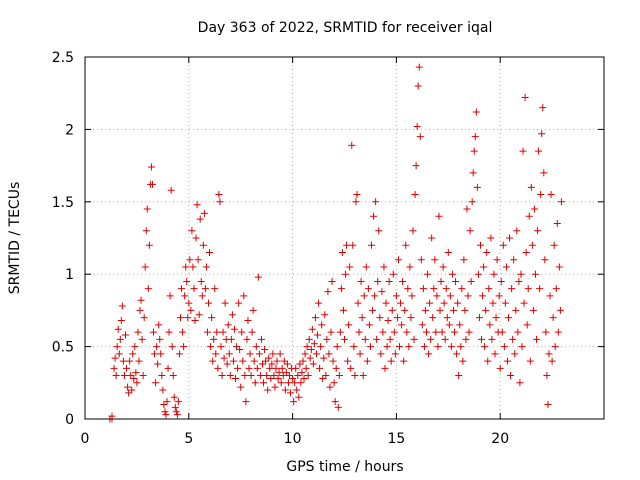 The height and width of the screenshot is (480, 640). I want to click on x-axis-label: GPS time / hours, so click(344, 467).